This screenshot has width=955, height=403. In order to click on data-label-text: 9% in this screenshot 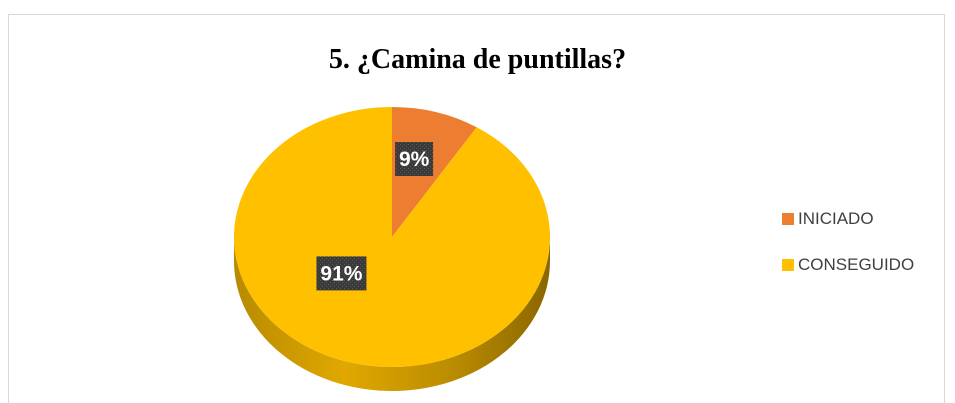, I will do `click(414, 159)`.